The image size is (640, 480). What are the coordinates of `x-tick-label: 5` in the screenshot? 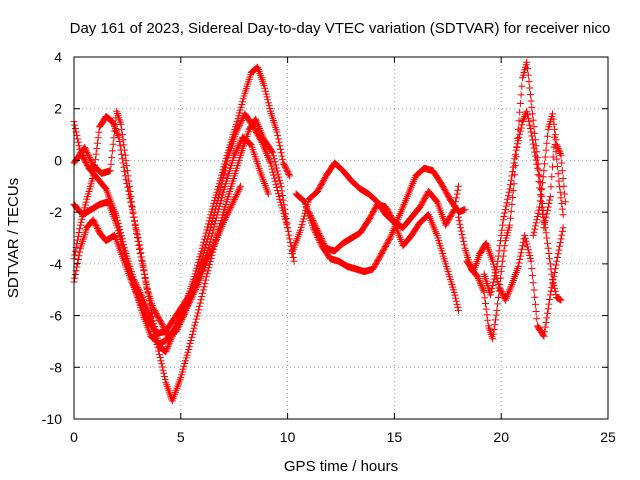 It's located at (181, 437).